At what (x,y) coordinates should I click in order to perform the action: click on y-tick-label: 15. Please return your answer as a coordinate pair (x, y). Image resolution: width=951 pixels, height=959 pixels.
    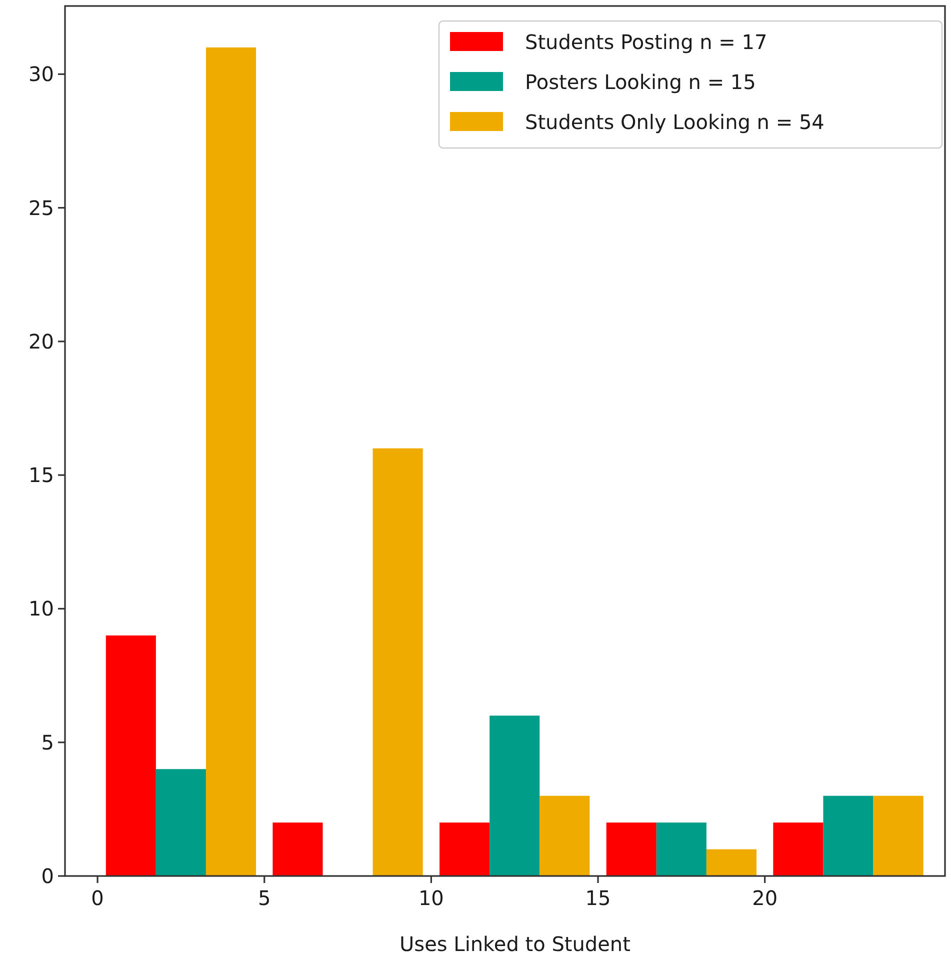
    Looking at the image, I should click on (41, 475).